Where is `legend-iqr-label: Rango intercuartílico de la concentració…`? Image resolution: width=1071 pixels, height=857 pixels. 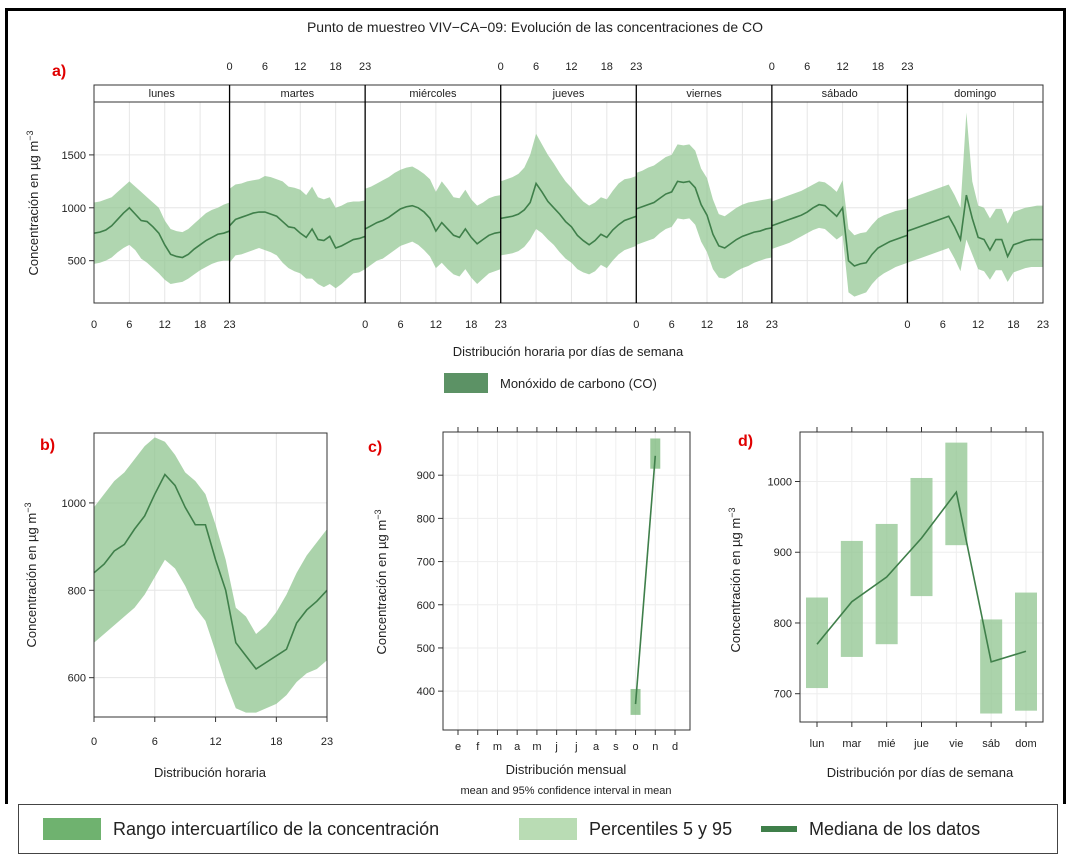
legend-iqr-label: Rango intercuartílico de la concentració… is located at coordinates (276, 828).